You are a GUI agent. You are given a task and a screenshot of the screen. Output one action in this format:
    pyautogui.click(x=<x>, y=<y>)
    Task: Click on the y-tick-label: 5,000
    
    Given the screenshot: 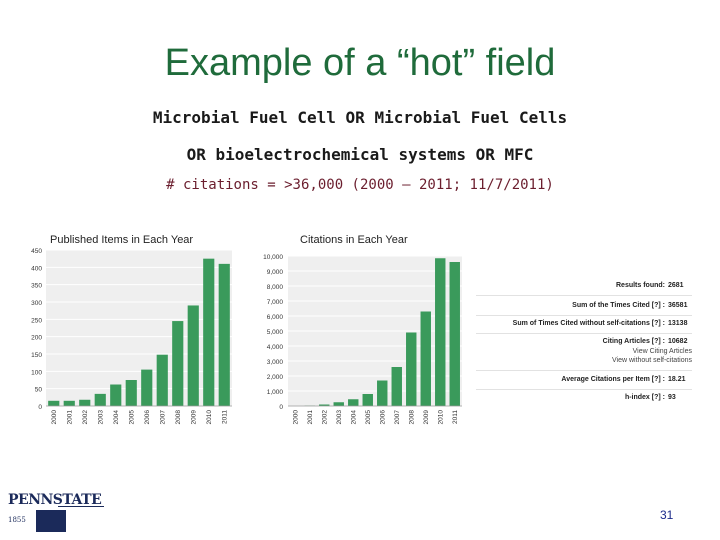 What is the action you would take?
    pyautogui.click(x=275, y=332)
    